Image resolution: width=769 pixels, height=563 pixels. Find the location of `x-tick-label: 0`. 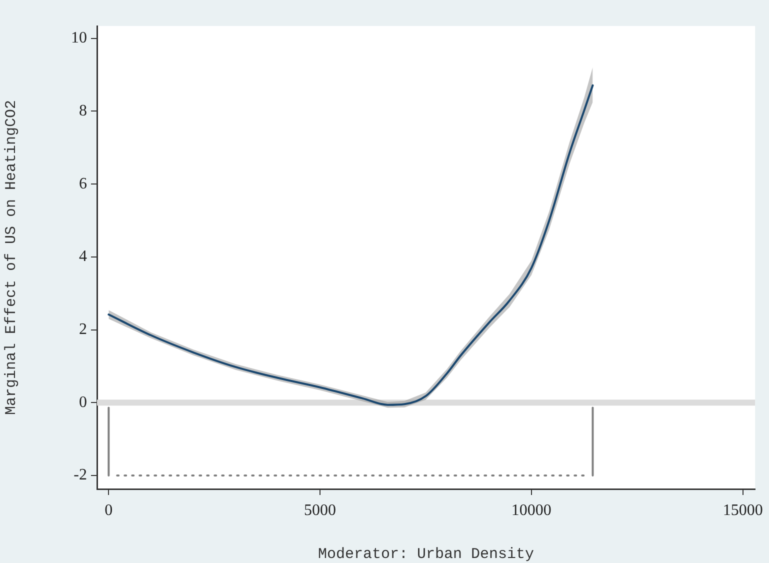

x-tick-label: 0 is located at coordinates (108, 510).